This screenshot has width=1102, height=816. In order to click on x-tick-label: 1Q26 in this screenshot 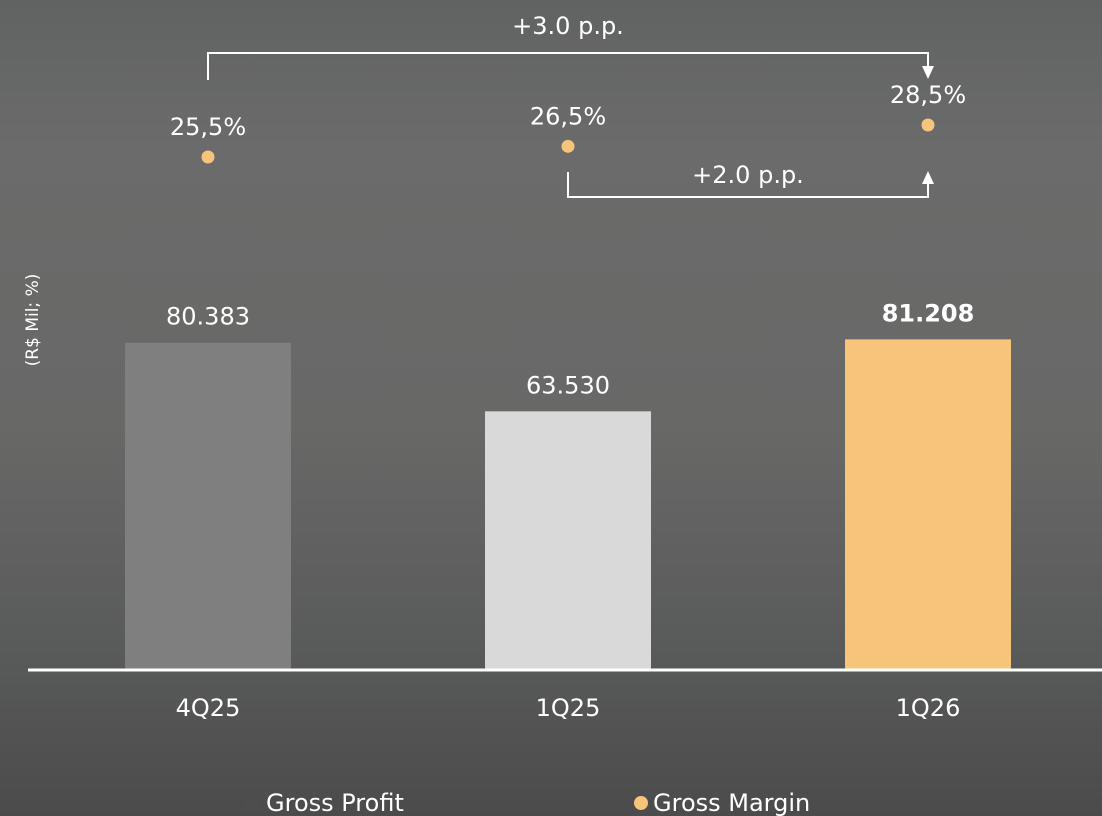, I will do `click(928, 708)`.